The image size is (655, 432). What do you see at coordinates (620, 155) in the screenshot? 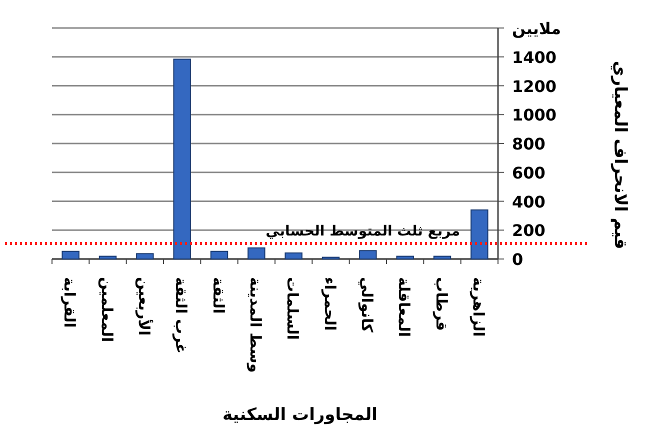
I see `y-axis-title: قيم الانحراف المعياري` at bounding box center [620, 155].